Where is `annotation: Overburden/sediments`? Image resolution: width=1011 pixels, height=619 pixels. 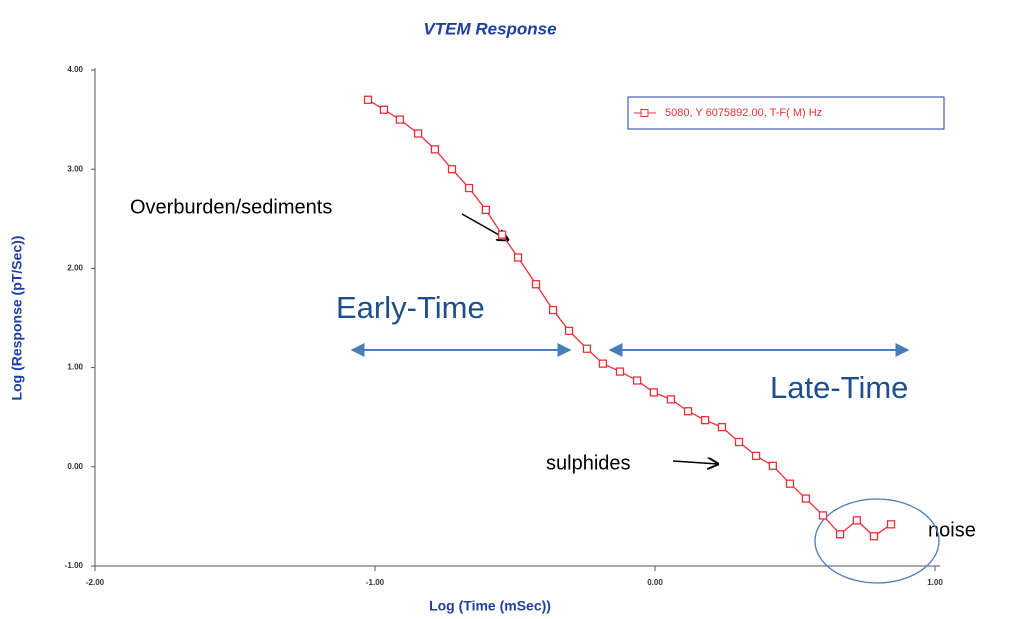
annotation: Overburden/sediments is located at coordinates (231, 207).